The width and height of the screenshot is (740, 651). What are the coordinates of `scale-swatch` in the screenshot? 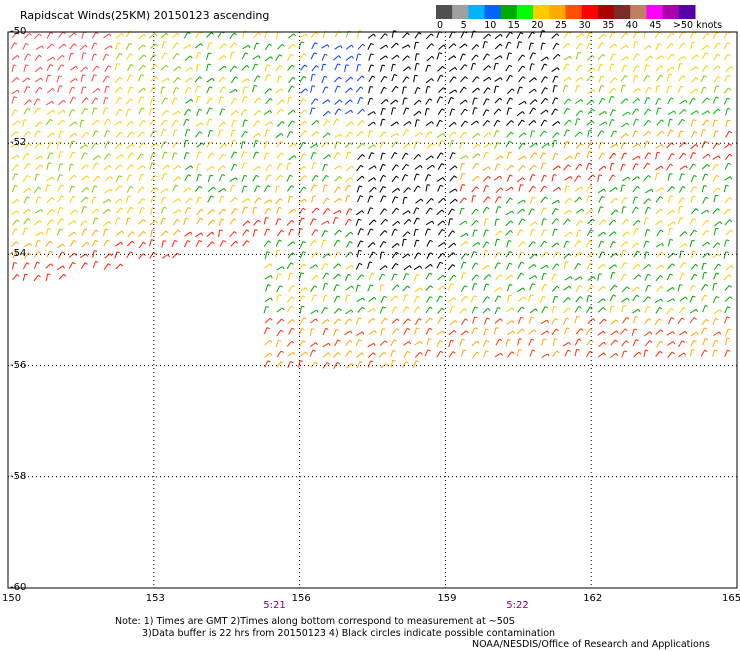 It's located at (460, 12).